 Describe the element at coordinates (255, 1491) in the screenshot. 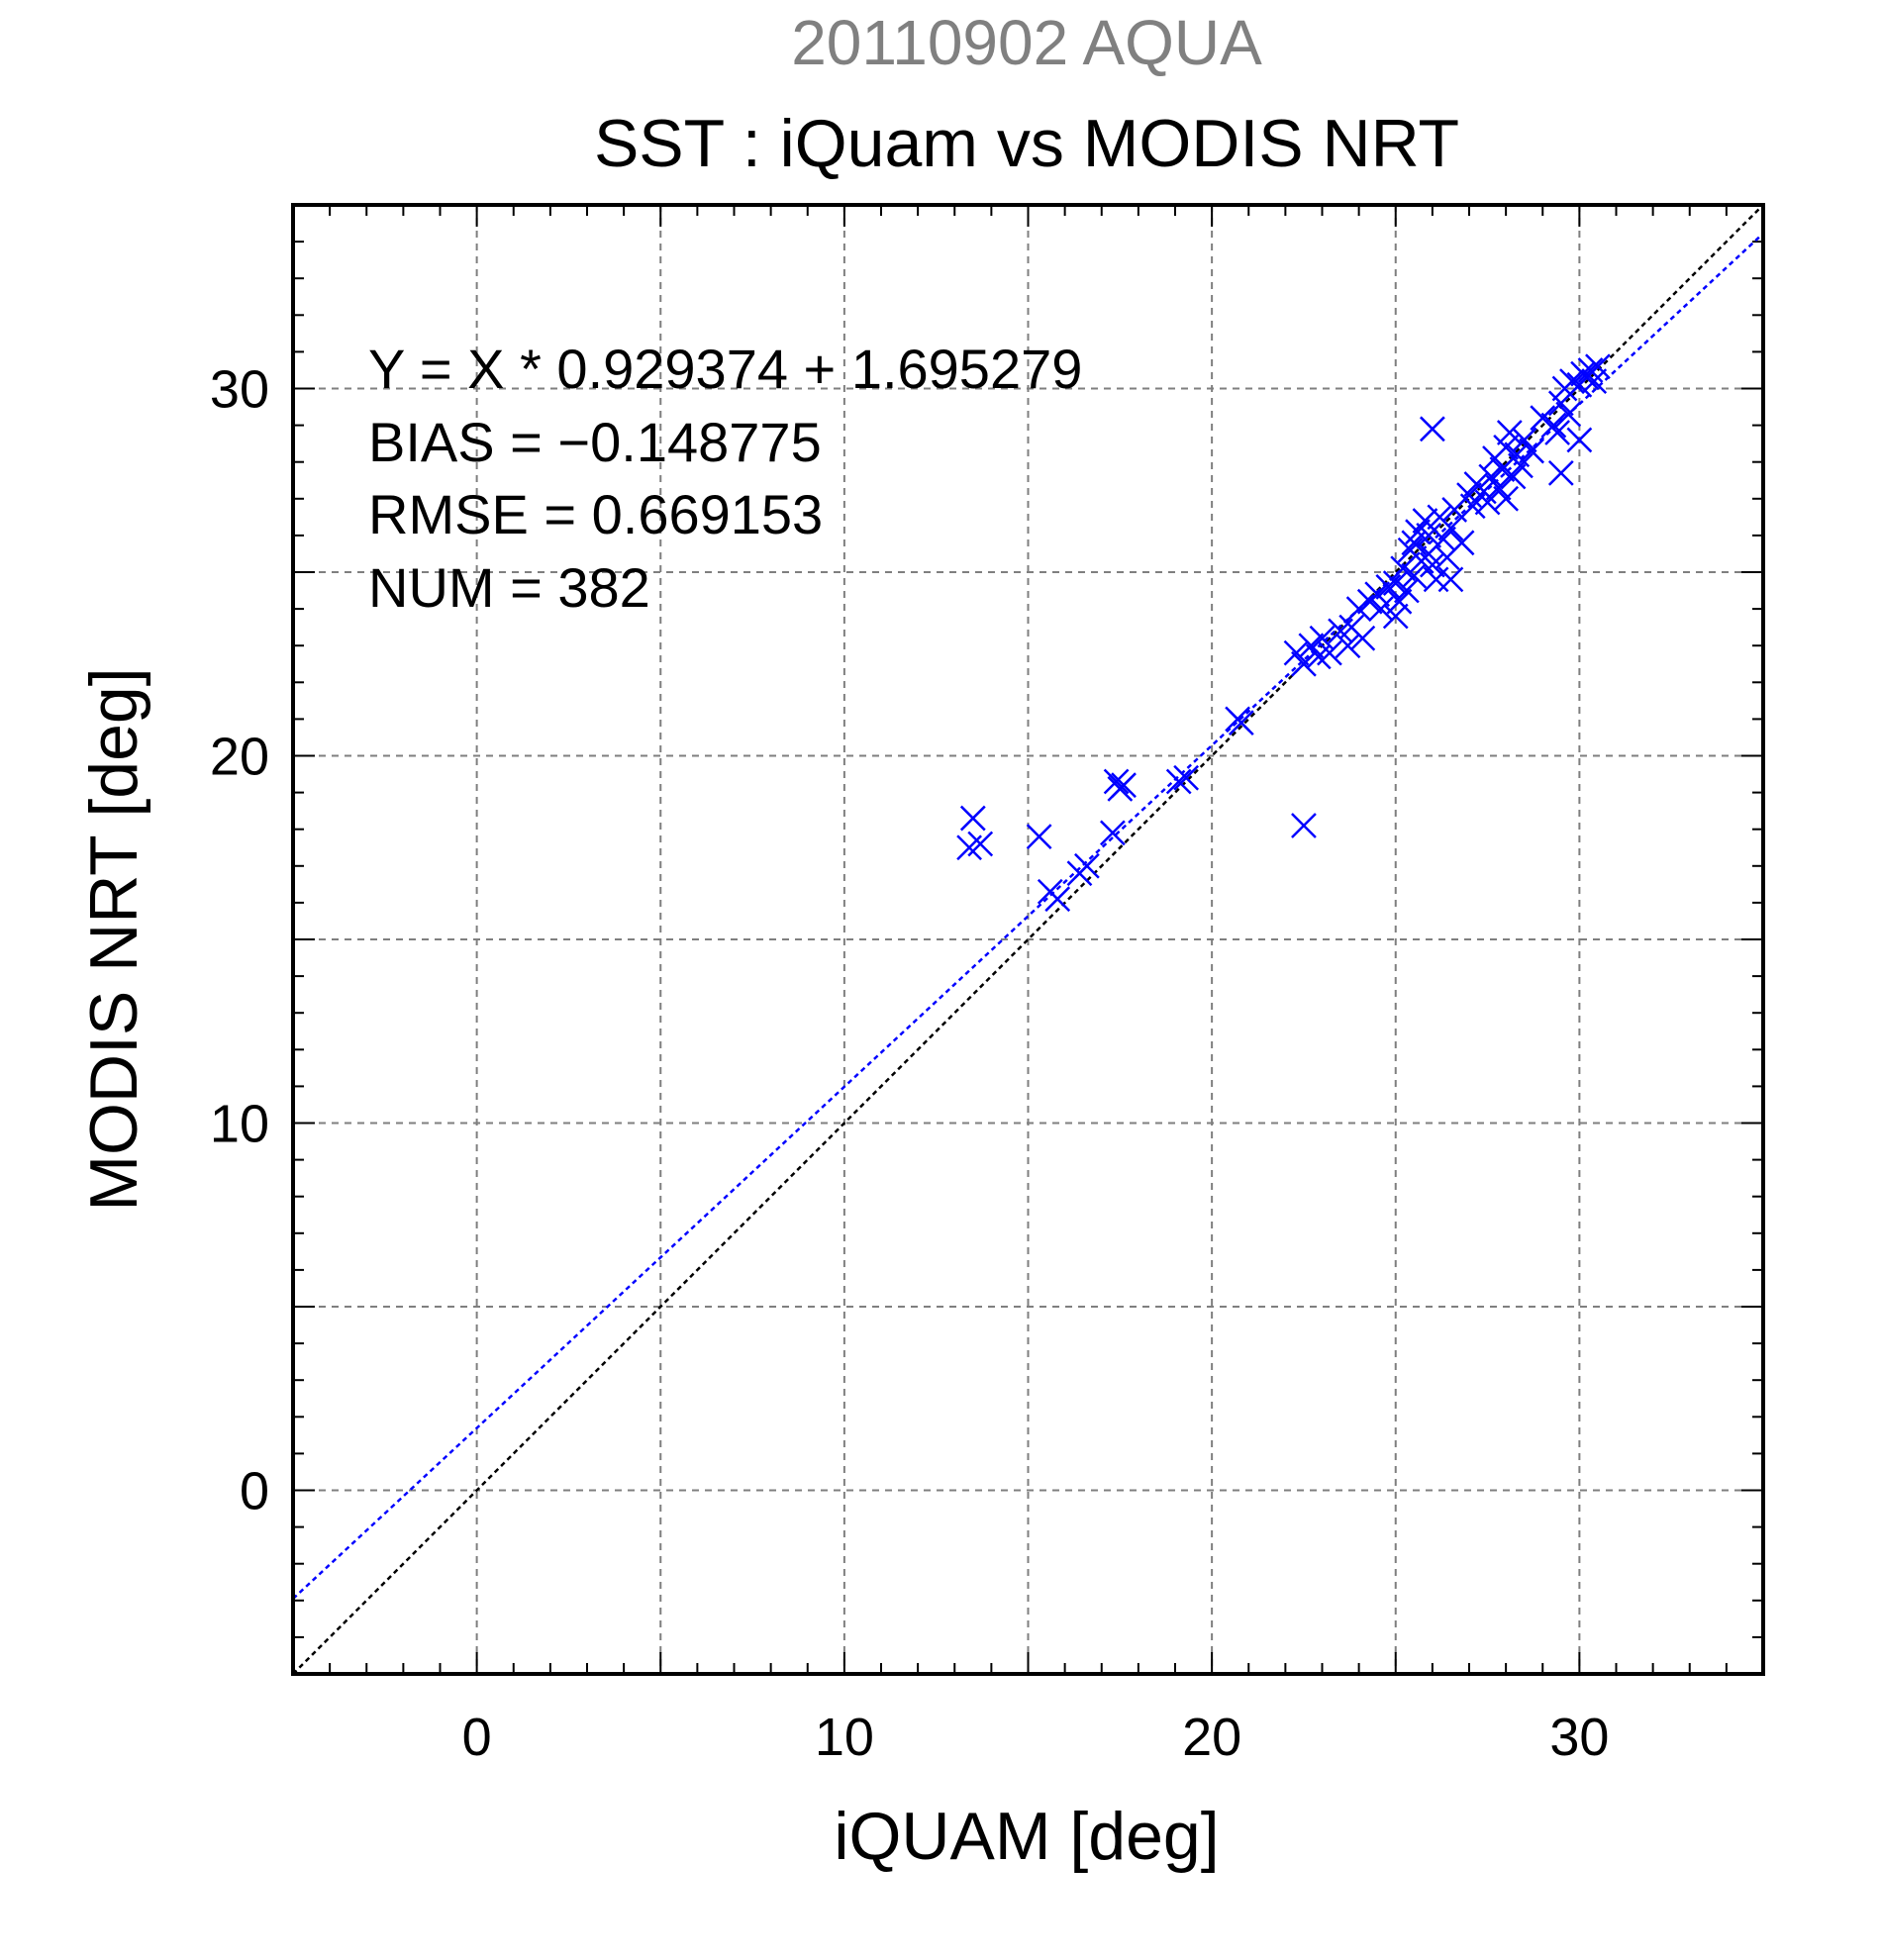

I see `y-tick-label: 0` at that location.